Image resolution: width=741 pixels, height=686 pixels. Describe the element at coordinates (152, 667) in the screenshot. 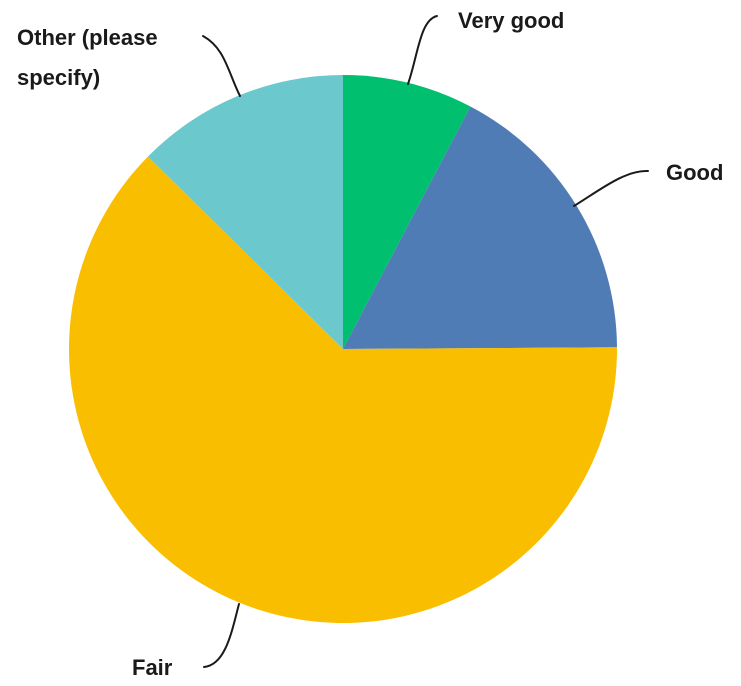

I see `slice-label-fair: Fair` at that location.